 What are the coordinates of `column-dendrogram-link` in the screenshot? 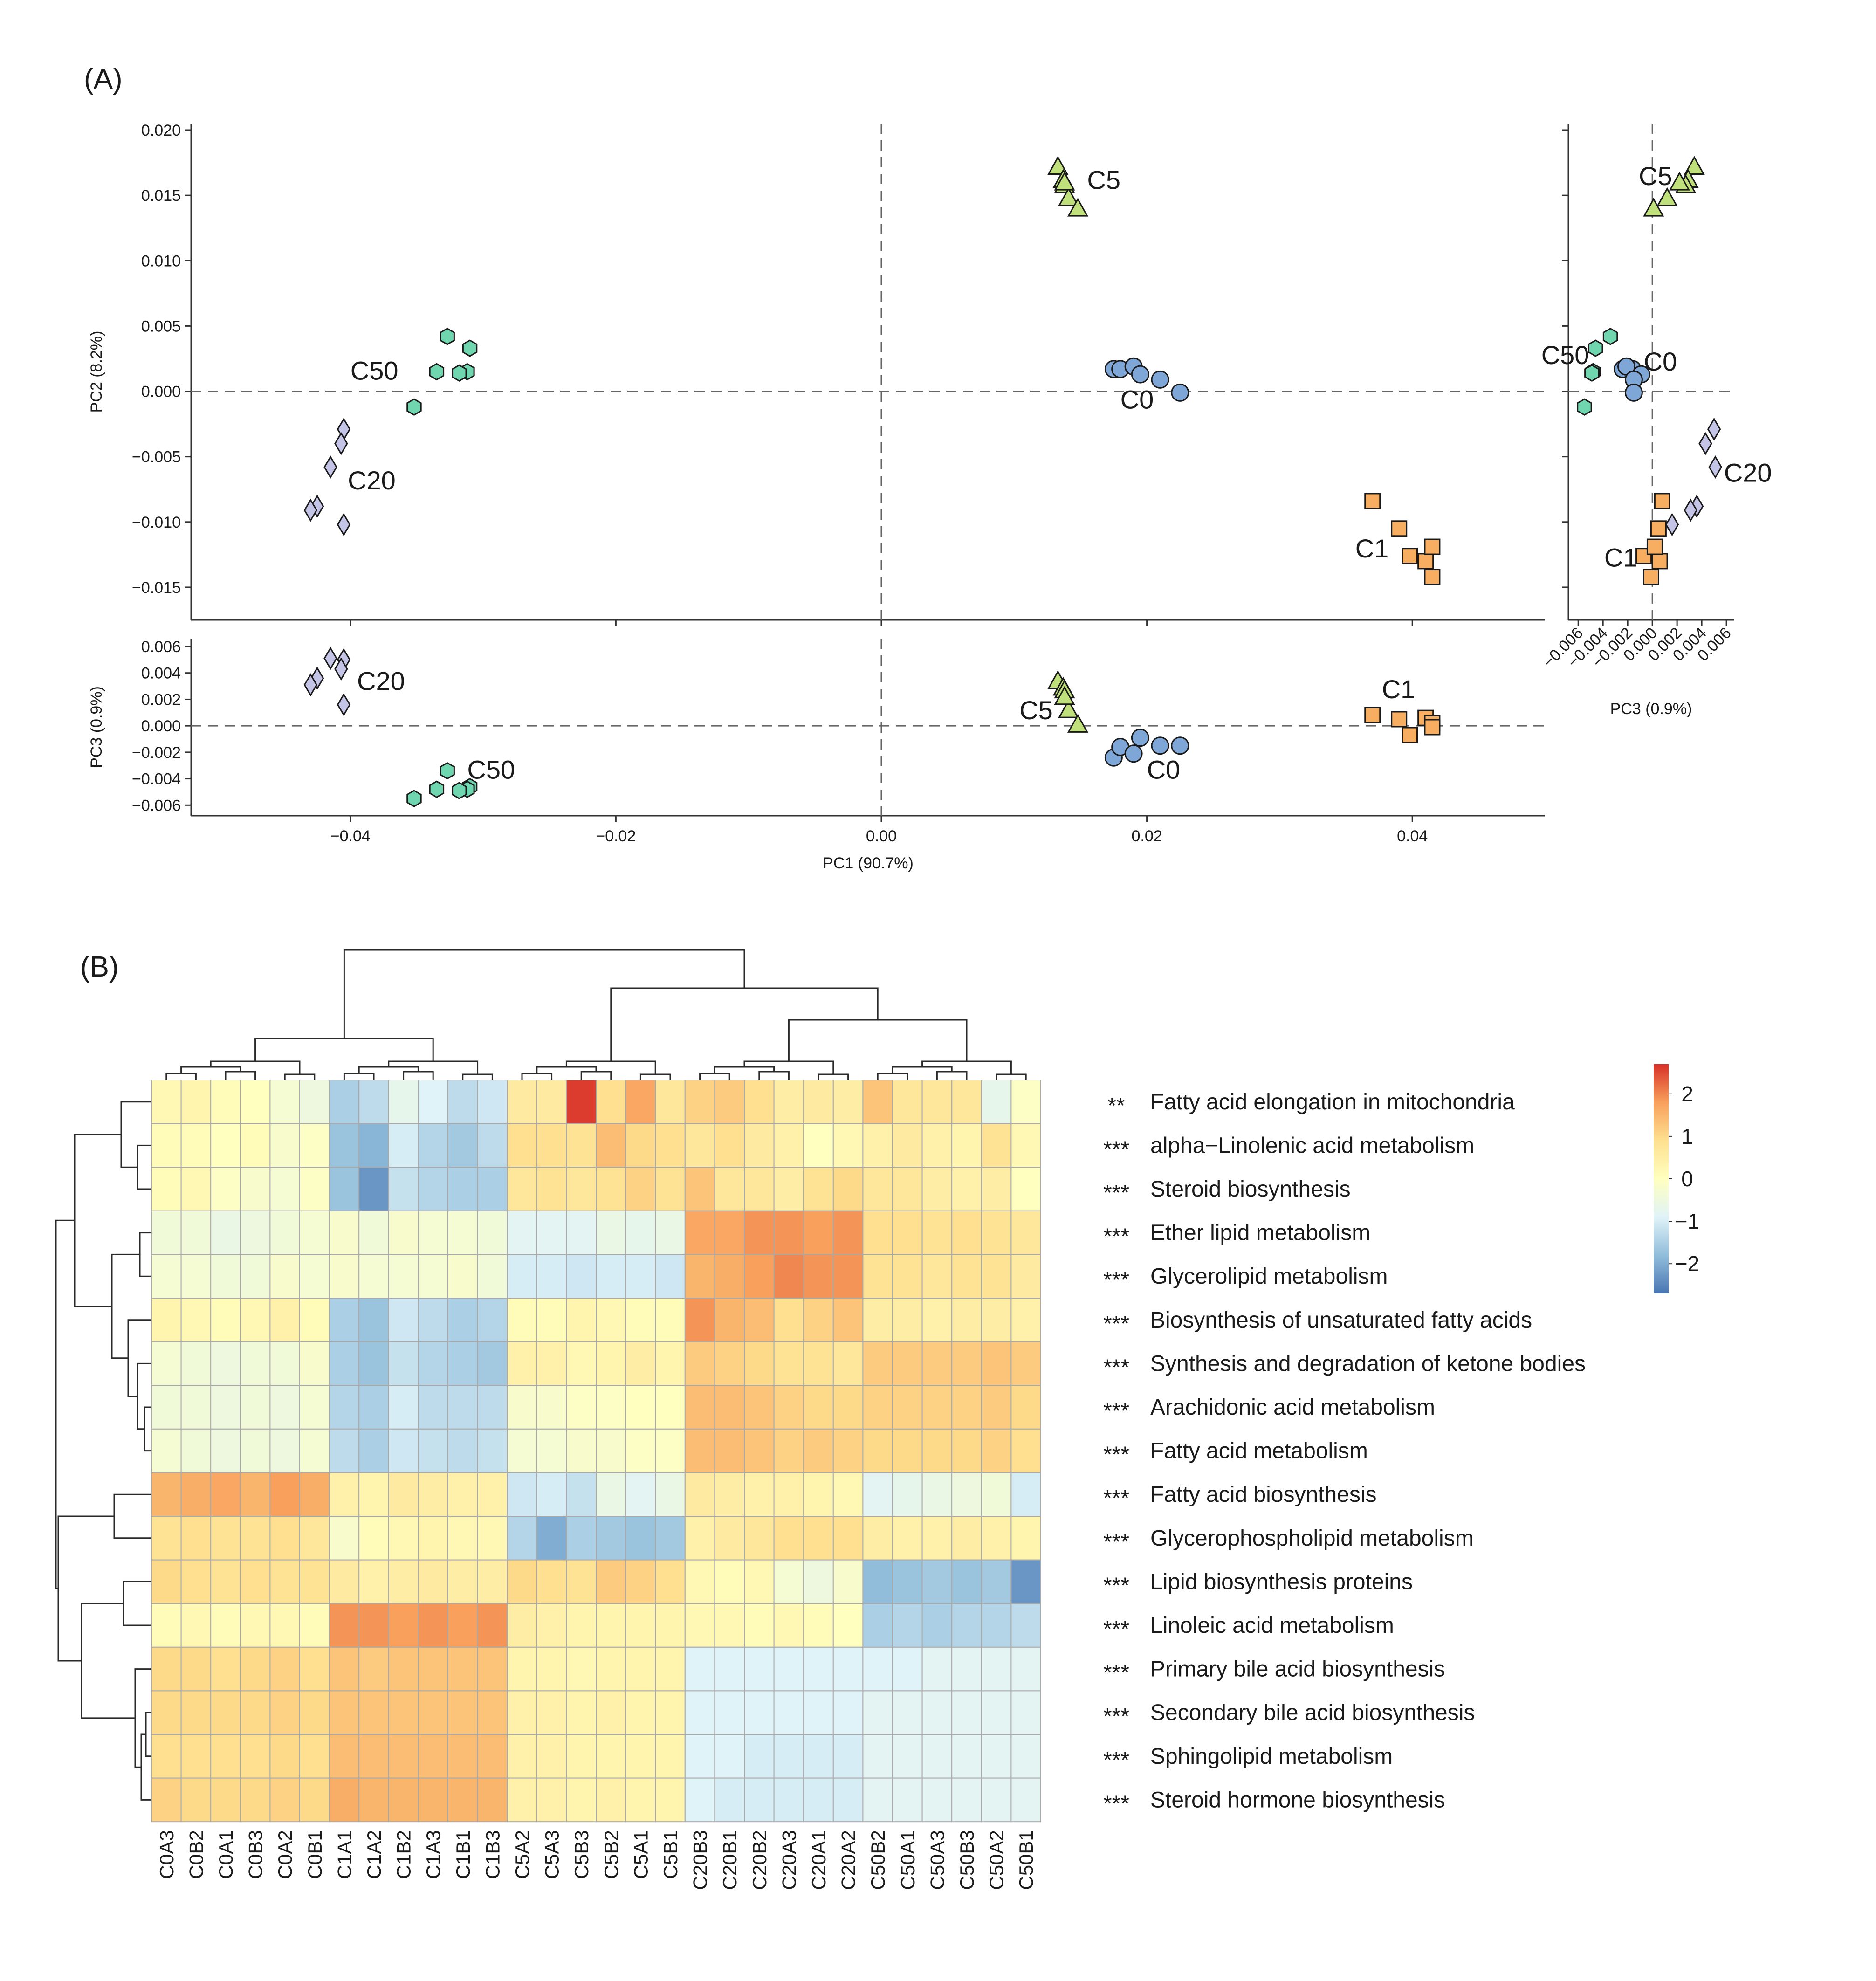 It's located at (544, 994).